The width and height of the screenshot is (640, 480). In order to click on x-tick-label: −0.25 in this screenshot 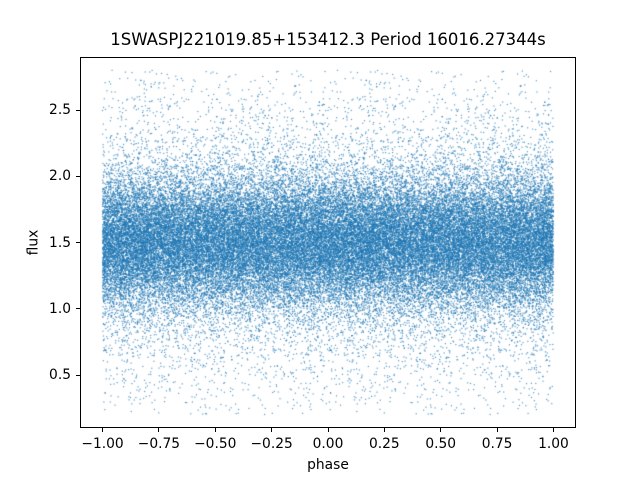, I will do `click(271, 444)`.